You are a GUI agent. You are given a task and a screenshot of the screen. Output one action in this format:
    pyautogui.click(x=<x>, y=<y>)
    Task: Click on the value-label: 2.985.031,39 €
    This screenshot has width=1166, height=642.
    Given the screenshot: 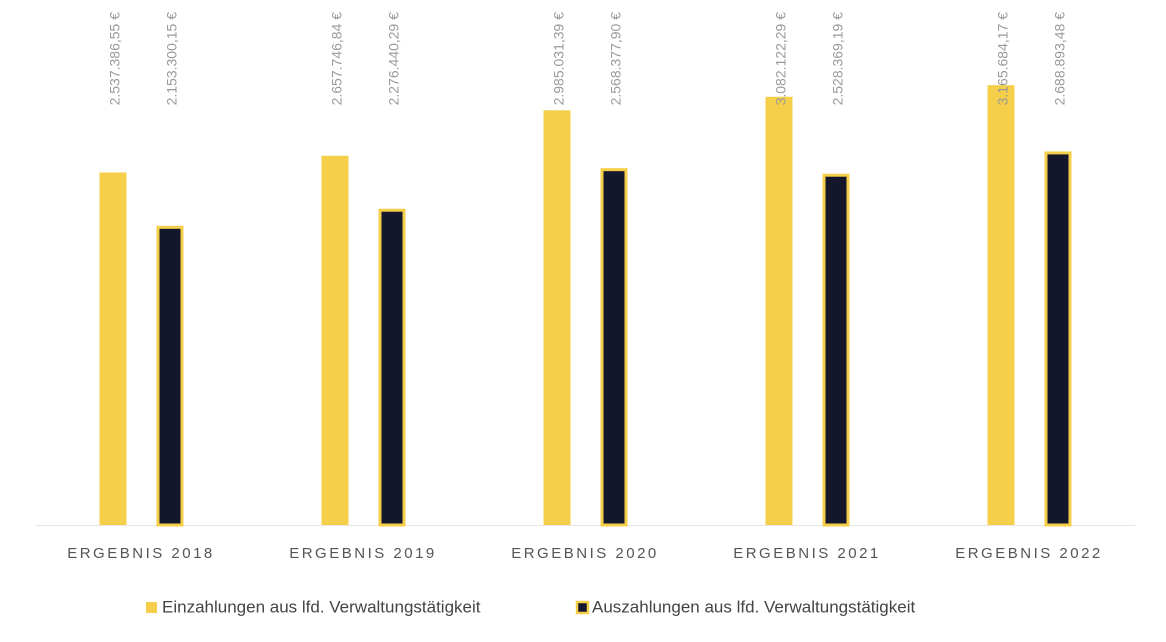 What is the action you would take?
    pyautogui.click(x=559, y=59)
    